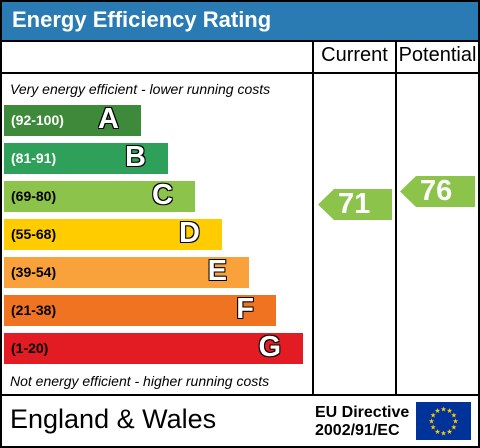 Image resolution: width=480 pixels, height=448 pixels. What do you see at coordinates (34, 158) in the screenshot?
I see `band-range: (81-91)` at bounding box center [34, 158].